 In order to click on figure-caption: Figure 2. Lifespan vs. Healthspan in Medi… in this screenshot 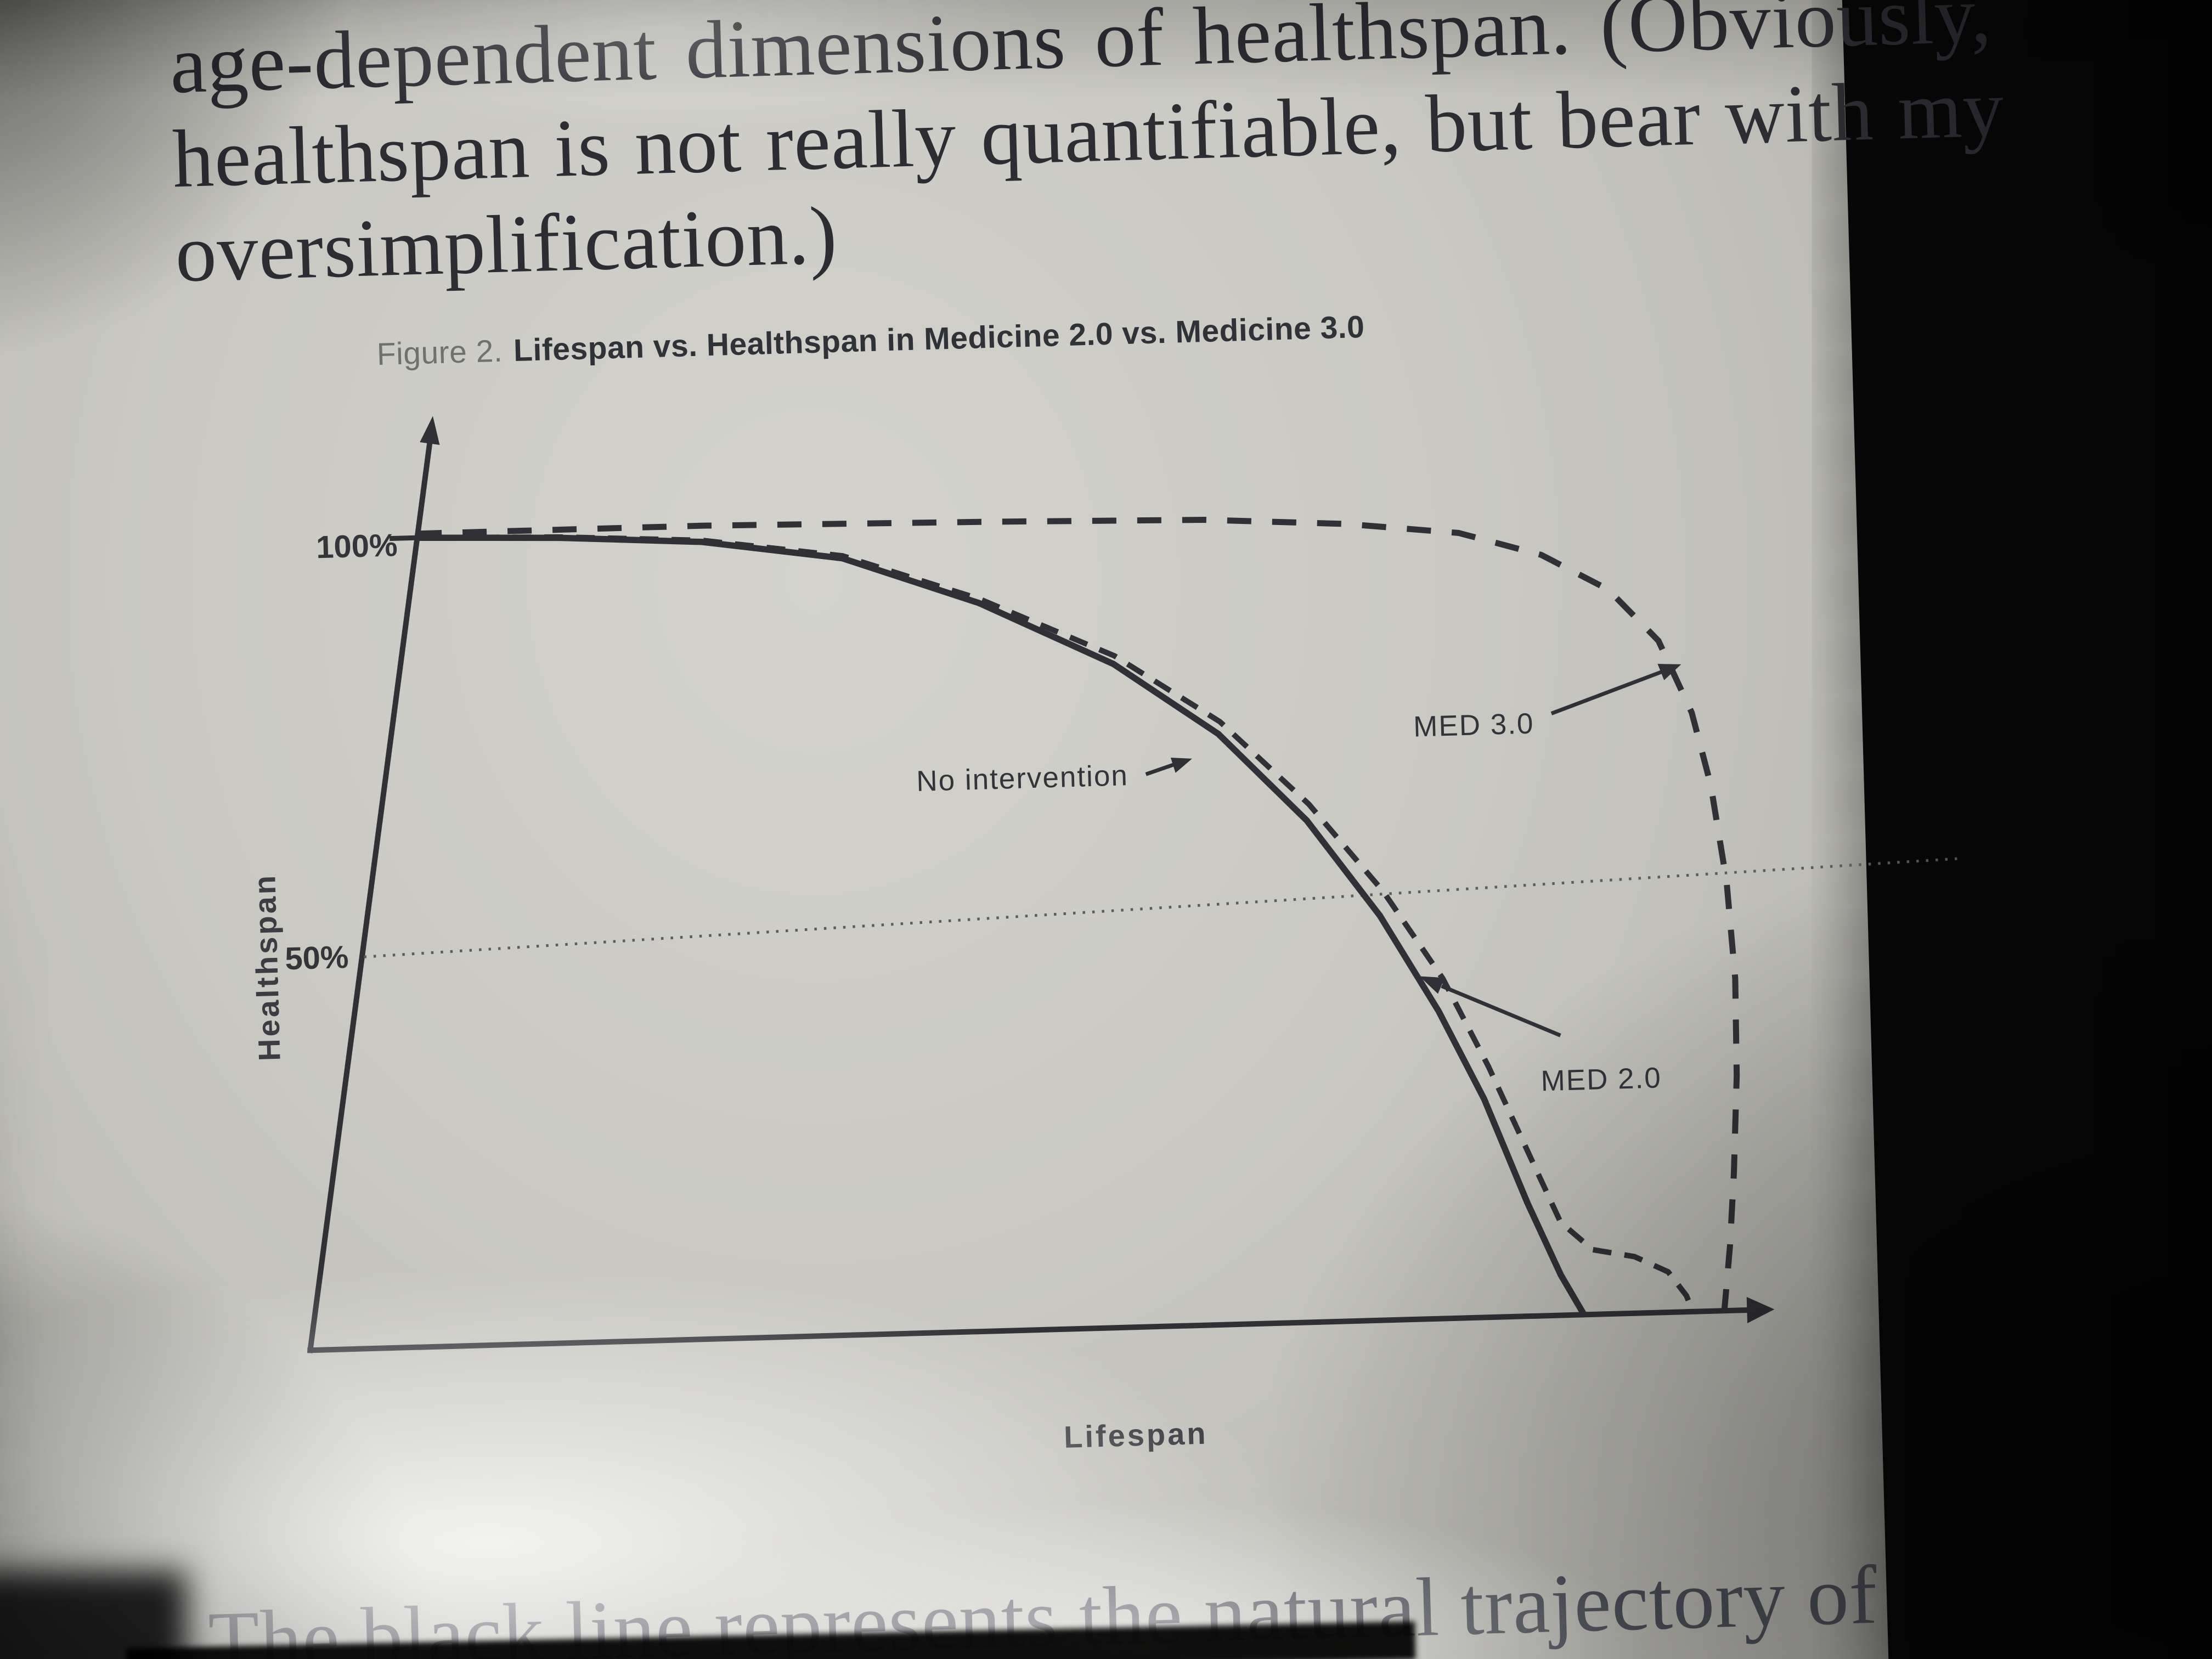, I will do `click(871, 341)`.